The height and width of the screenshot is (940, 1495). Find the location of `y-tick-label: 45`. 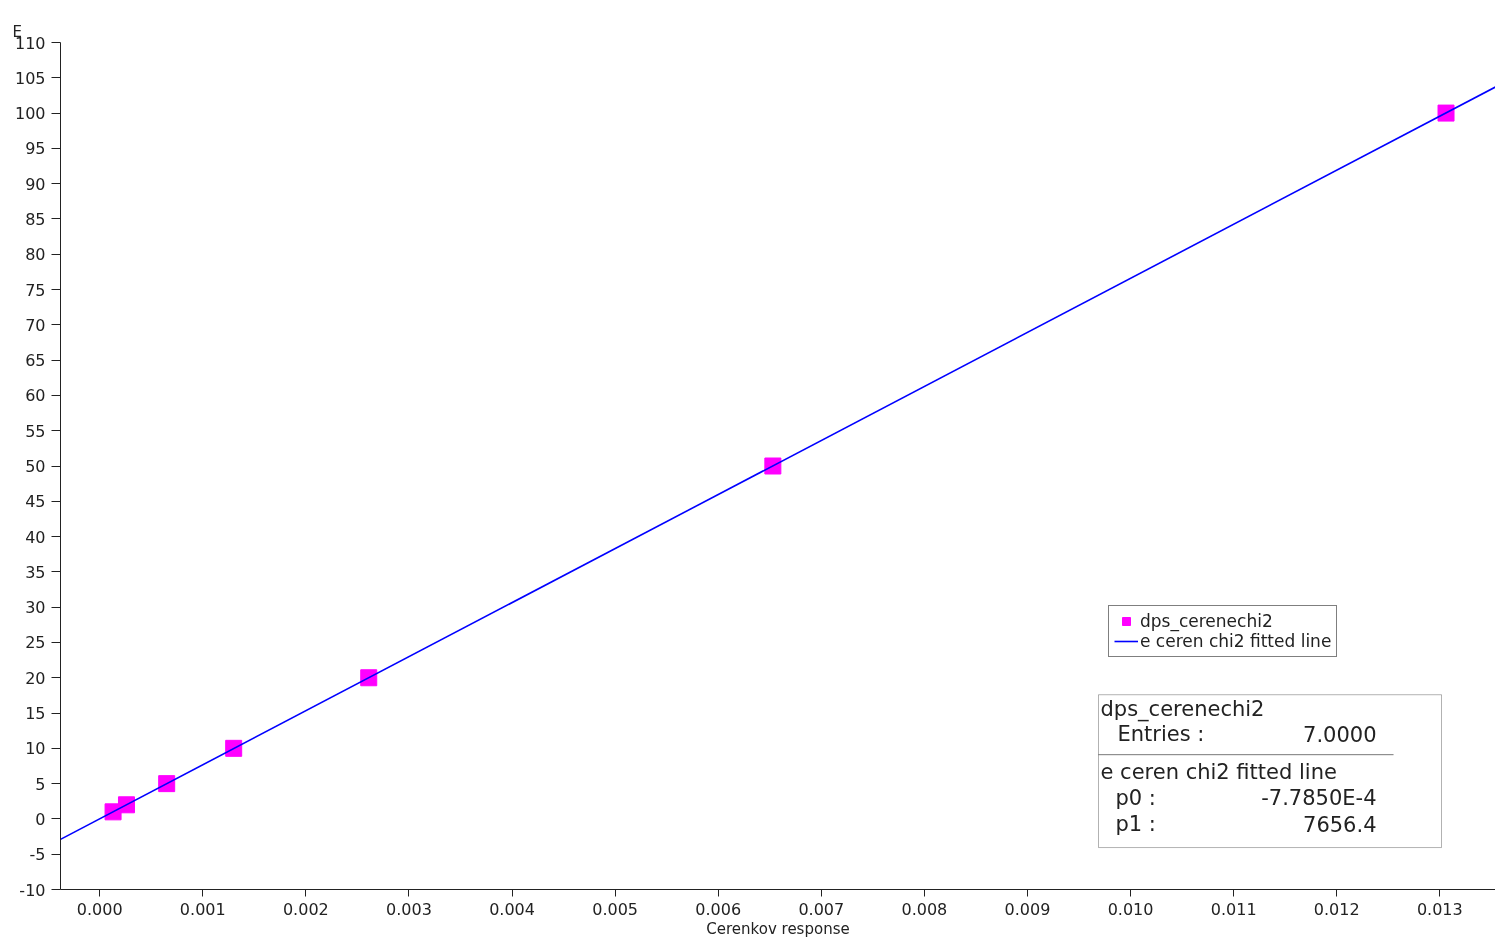

y-tick-label: 45 is located at coordinates (35, 502).